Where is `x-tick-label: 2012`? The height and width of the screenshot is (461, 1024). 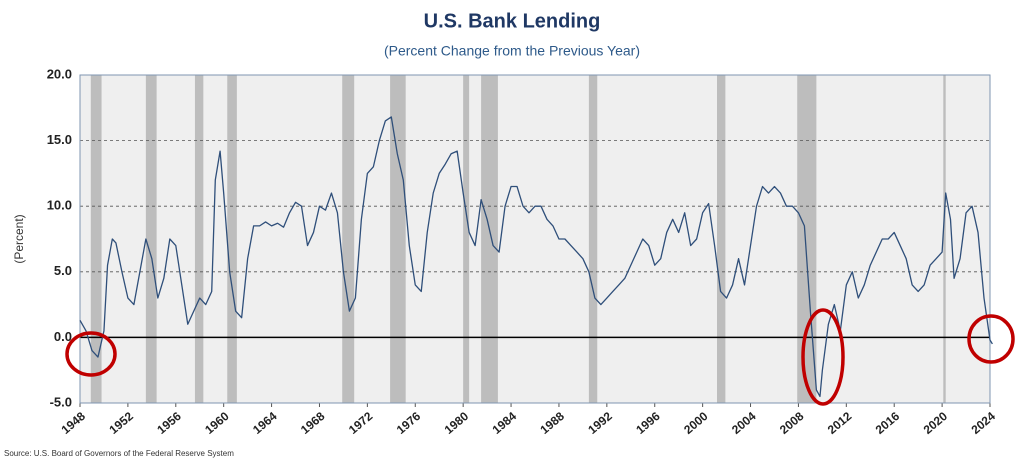
x-tick-label: 2012 is located at coordinates (840, 423).